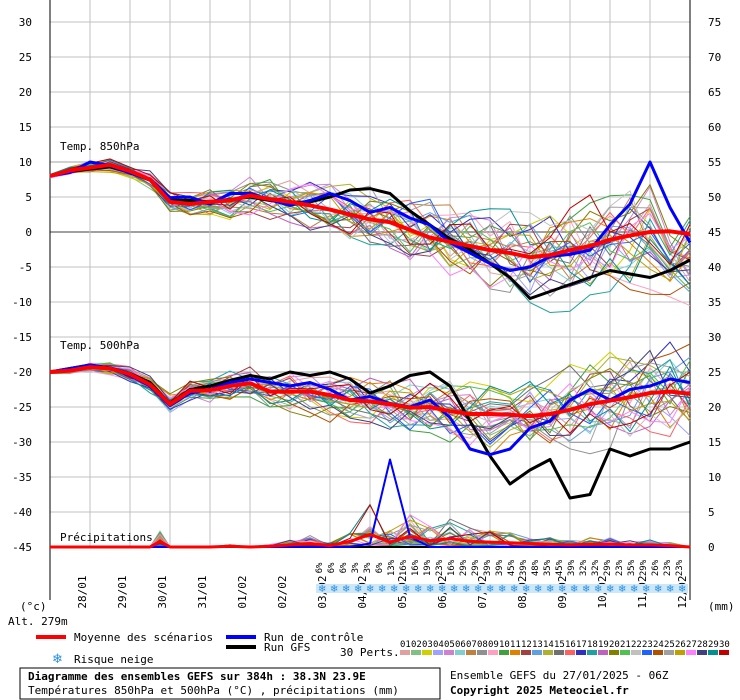 This screenshot has height=700, width=740. Describe the element at coordinates (370, 503) in the screenshot. I see `control-precip-line` at that location.